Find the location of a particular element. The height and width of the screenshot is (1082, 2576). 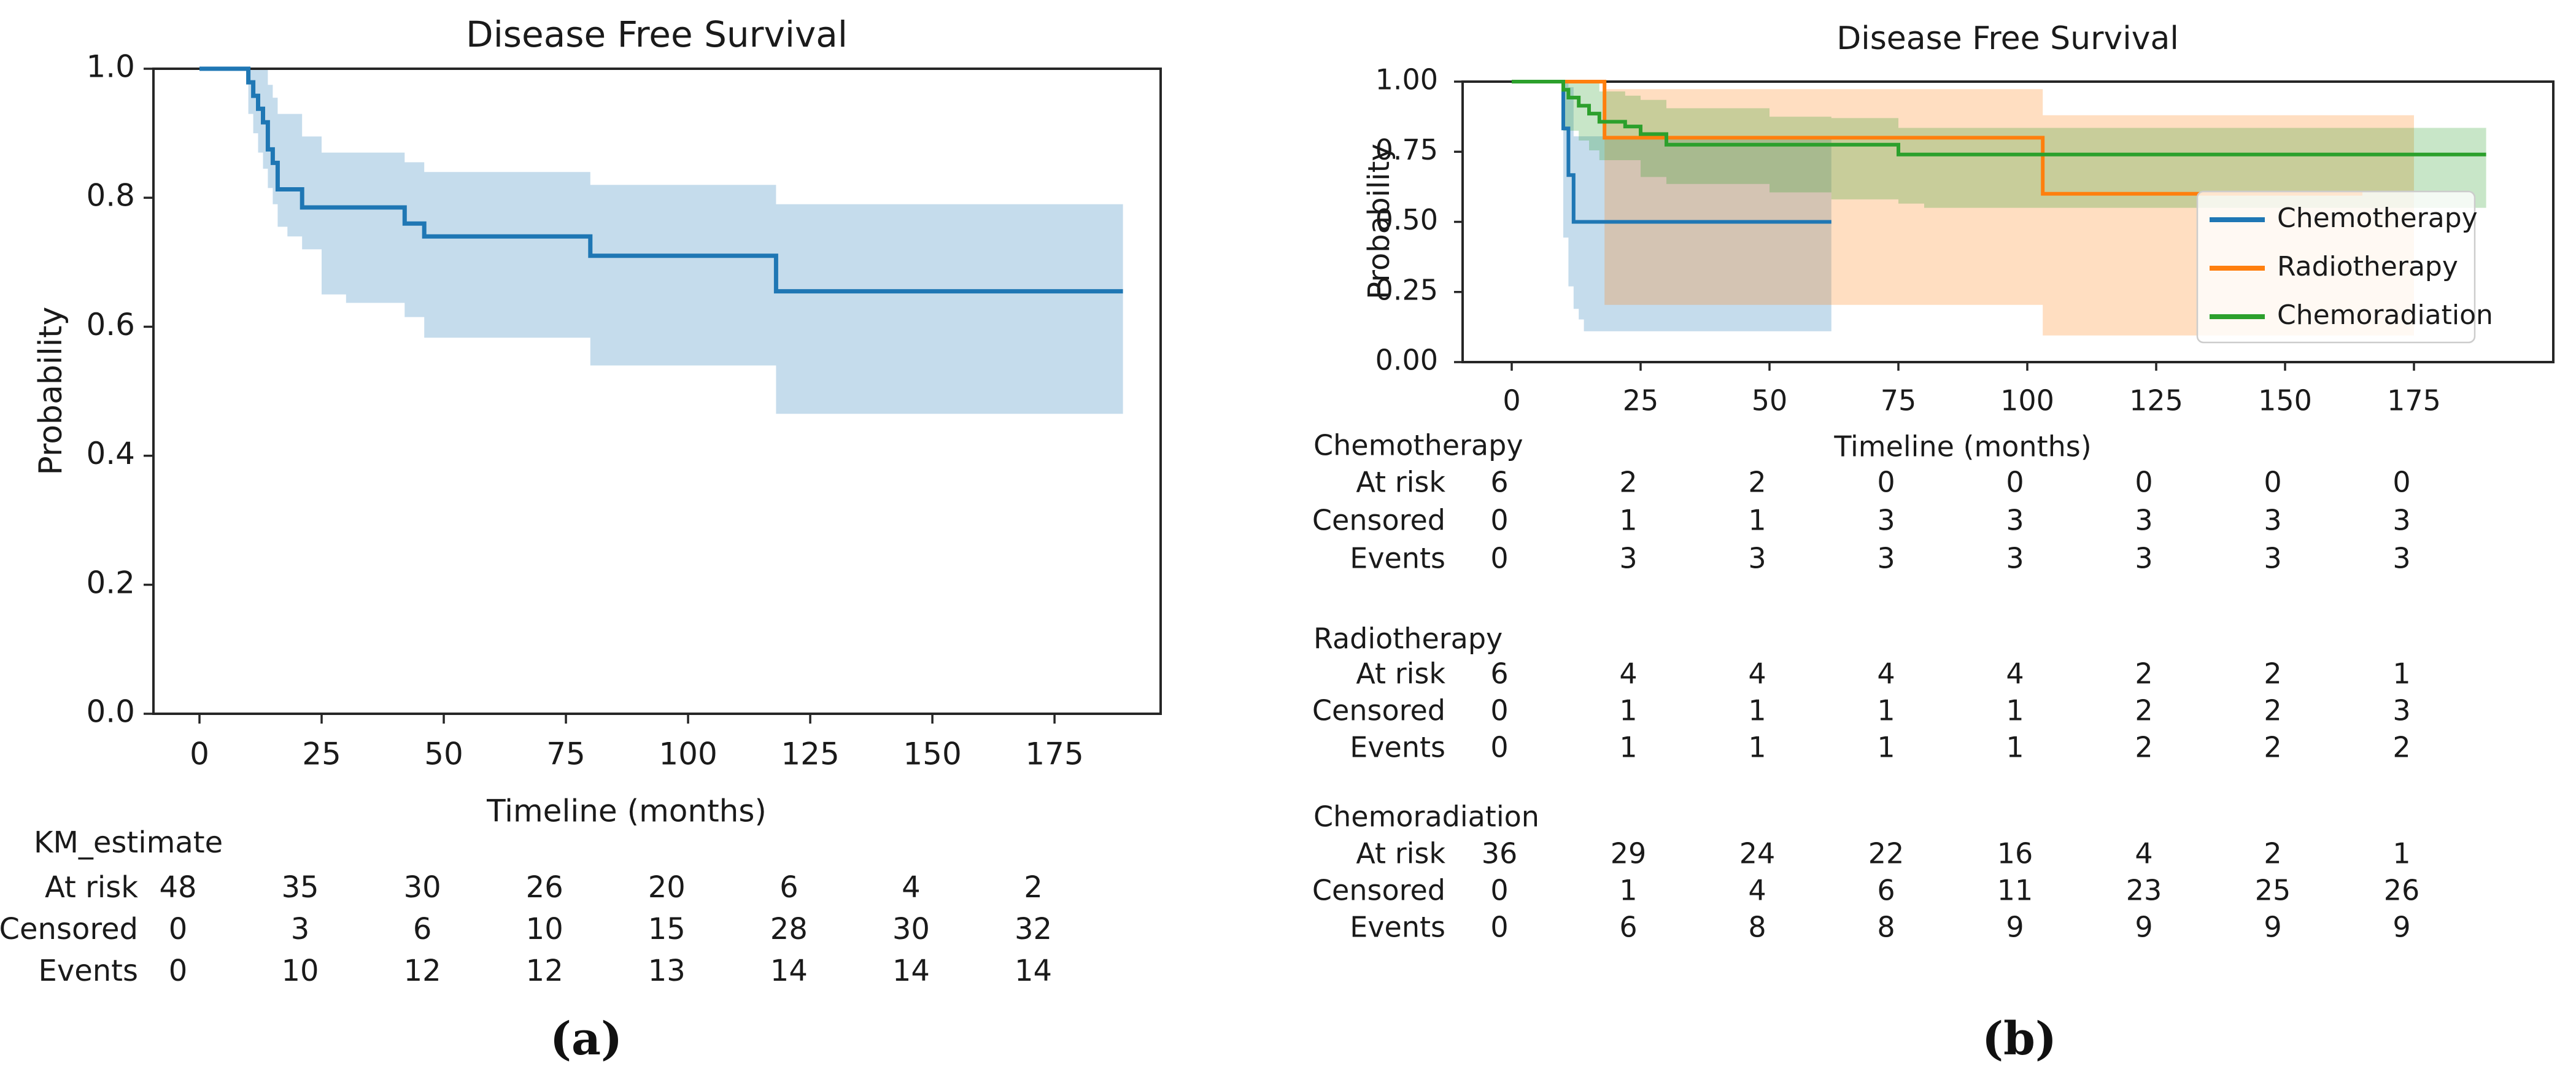

risk-value-km-estimate-censored-1: 3 is located at coordinates (300, 929).